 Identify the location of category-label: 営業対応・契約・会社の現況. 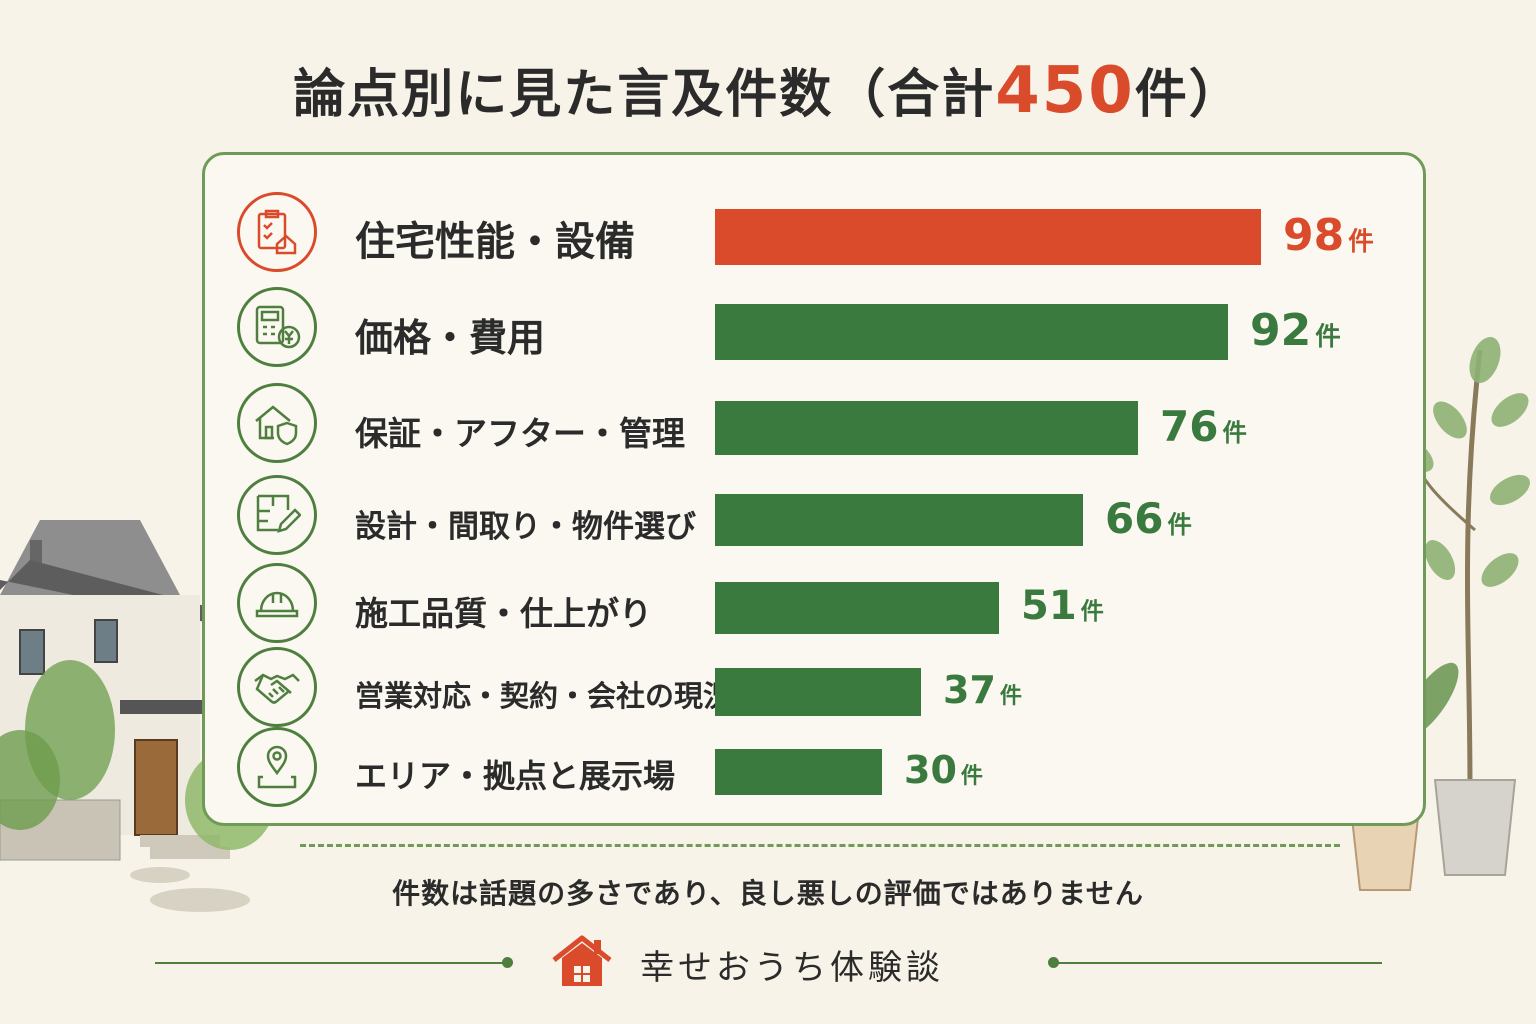
(544, 696).